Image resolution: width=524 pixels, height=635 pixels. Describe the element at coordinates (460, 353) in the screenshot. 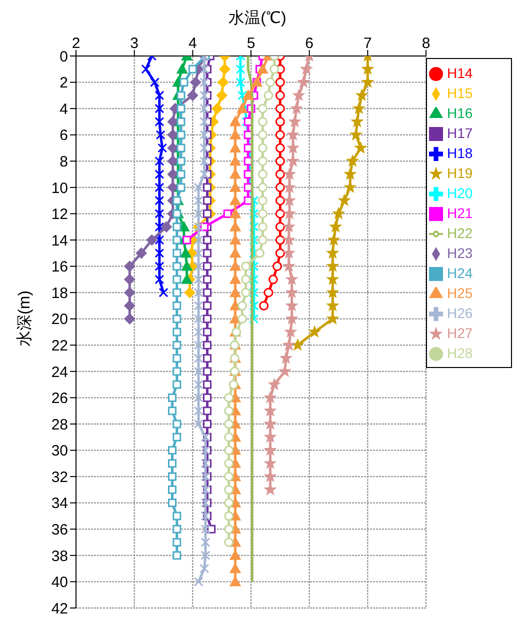

I see `legend-label: H28` at that location.